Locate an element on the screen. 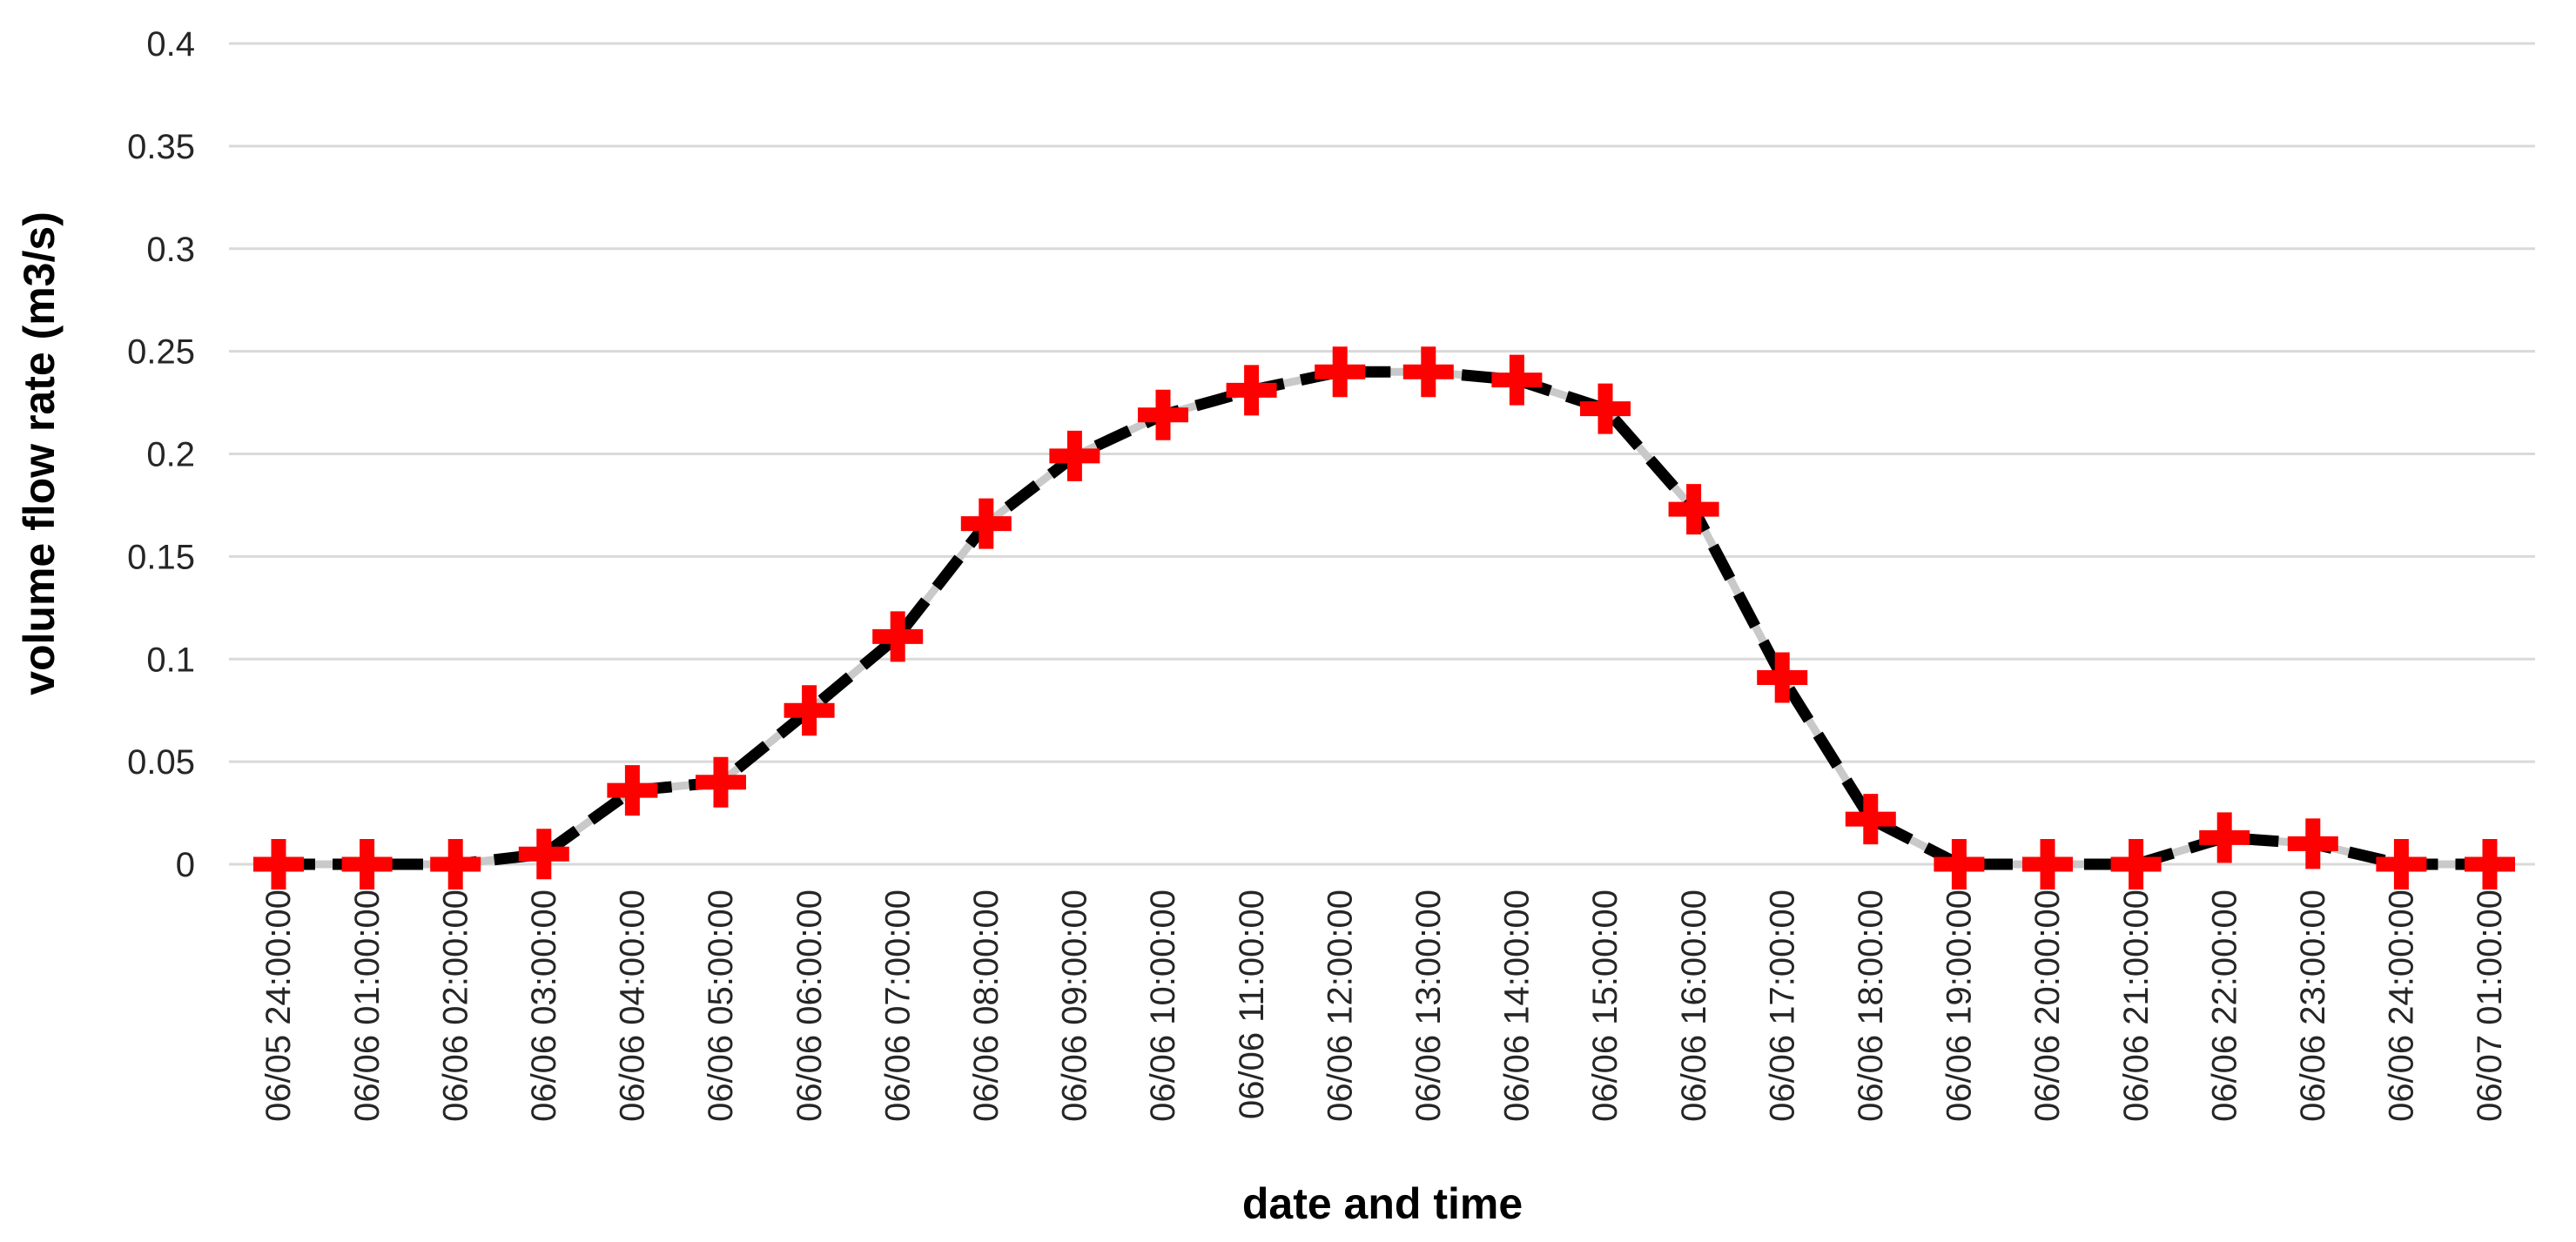 Image resolution: width=2576 pixels, height=1242 pixels. y-tick-label: 0.2 is located at coordinates (170, 455).